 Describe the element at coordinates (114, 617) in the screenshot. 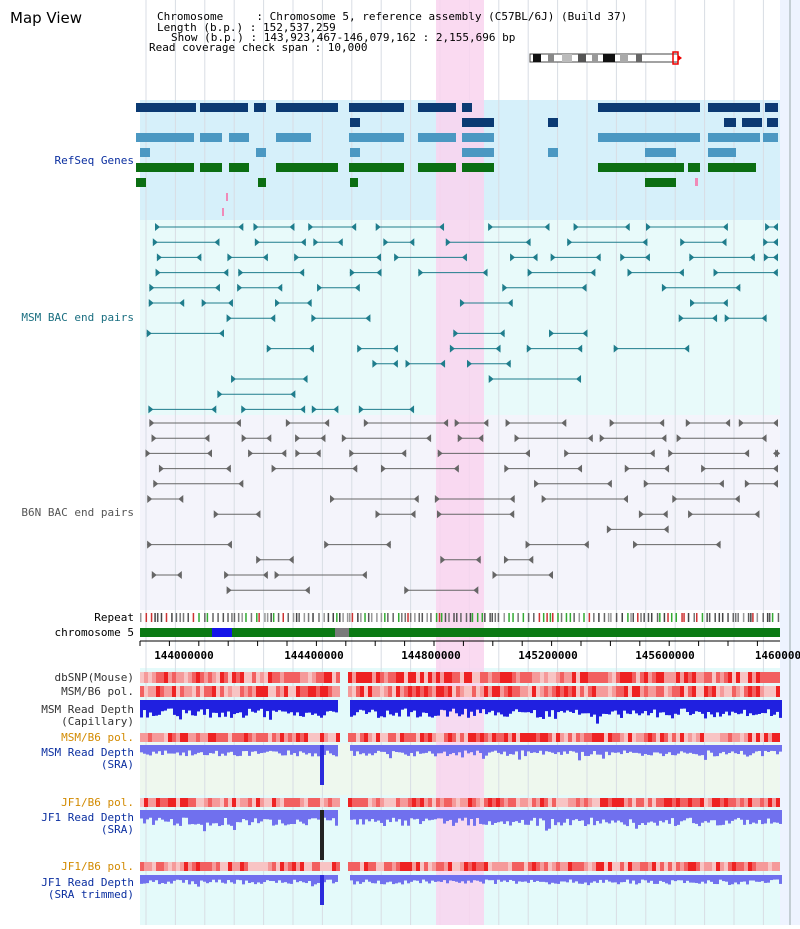

I see `label-repeat: Repeat` at that location.